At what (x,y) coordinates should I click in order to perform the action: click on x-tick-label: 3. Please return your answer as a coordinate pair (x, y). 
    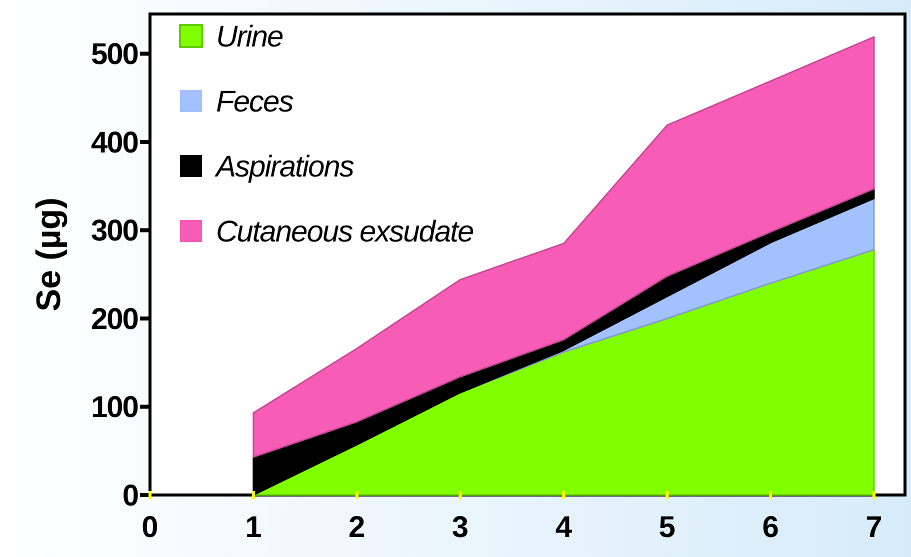
    Looking at the image, I should click on (460, 527).